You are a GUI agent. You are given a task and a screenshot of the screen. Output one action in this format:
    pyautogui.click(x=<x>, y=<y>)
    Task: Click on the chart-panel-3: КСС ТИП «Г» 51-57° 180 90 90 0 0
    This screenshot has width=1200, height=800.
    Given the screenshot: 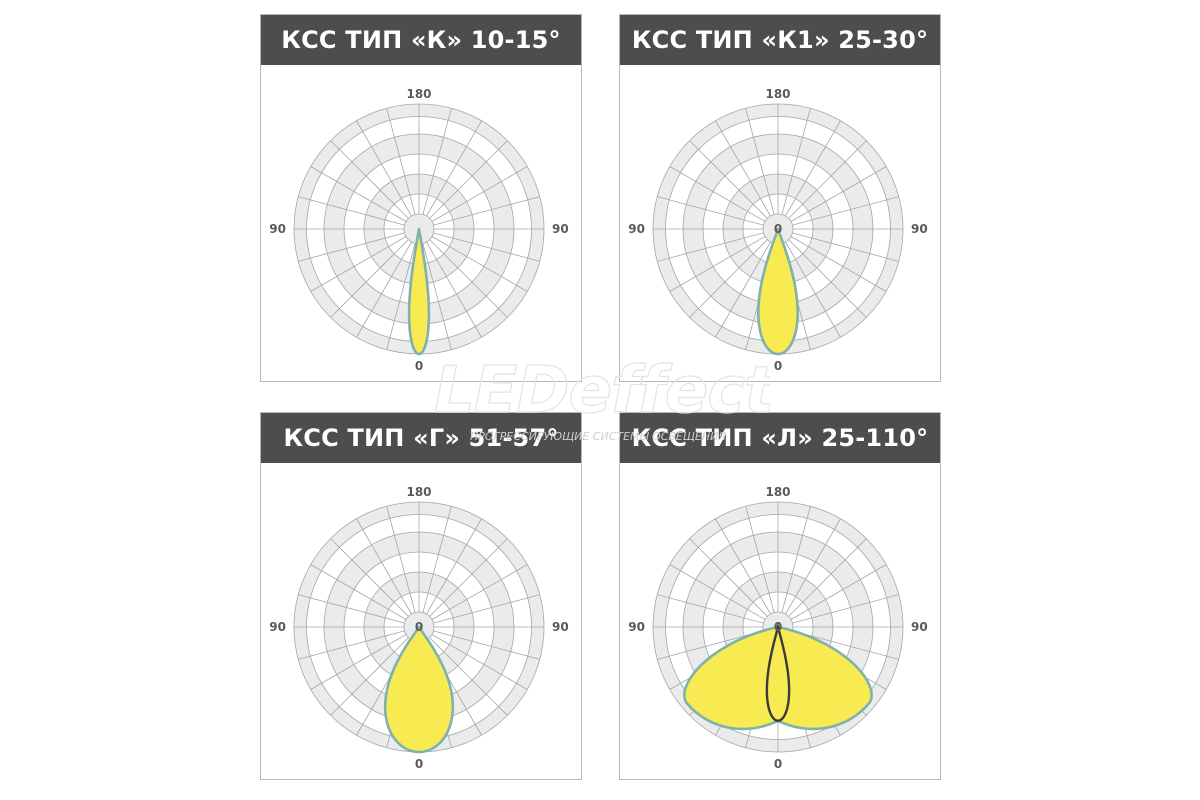 What is the action you would take?
    pyautogui.click(x=421, y=596)
    